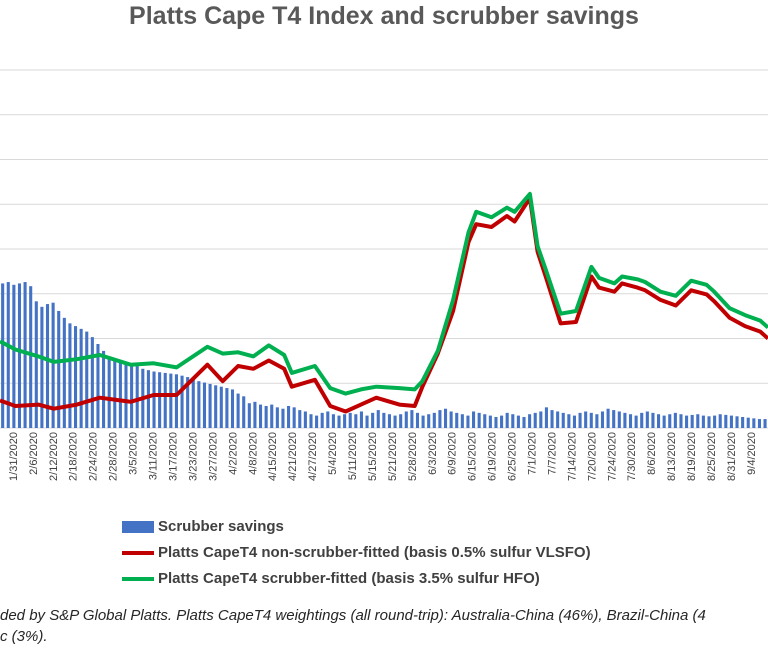 Image resolution: width=768 pixels, height=660 pixels. Describe the element at coordinates (433, 453) in the screenshot. I see `x-tick-label: 6/3/2020` at that location.